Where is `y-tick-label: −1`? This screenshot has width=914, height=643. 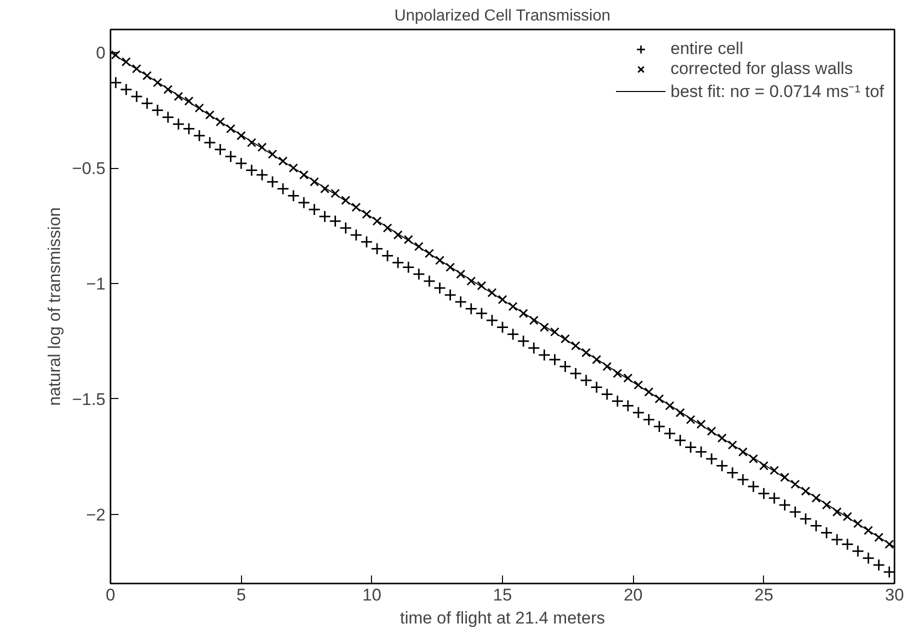 y-tick-label: −1 is located at coordinates (96, 284).